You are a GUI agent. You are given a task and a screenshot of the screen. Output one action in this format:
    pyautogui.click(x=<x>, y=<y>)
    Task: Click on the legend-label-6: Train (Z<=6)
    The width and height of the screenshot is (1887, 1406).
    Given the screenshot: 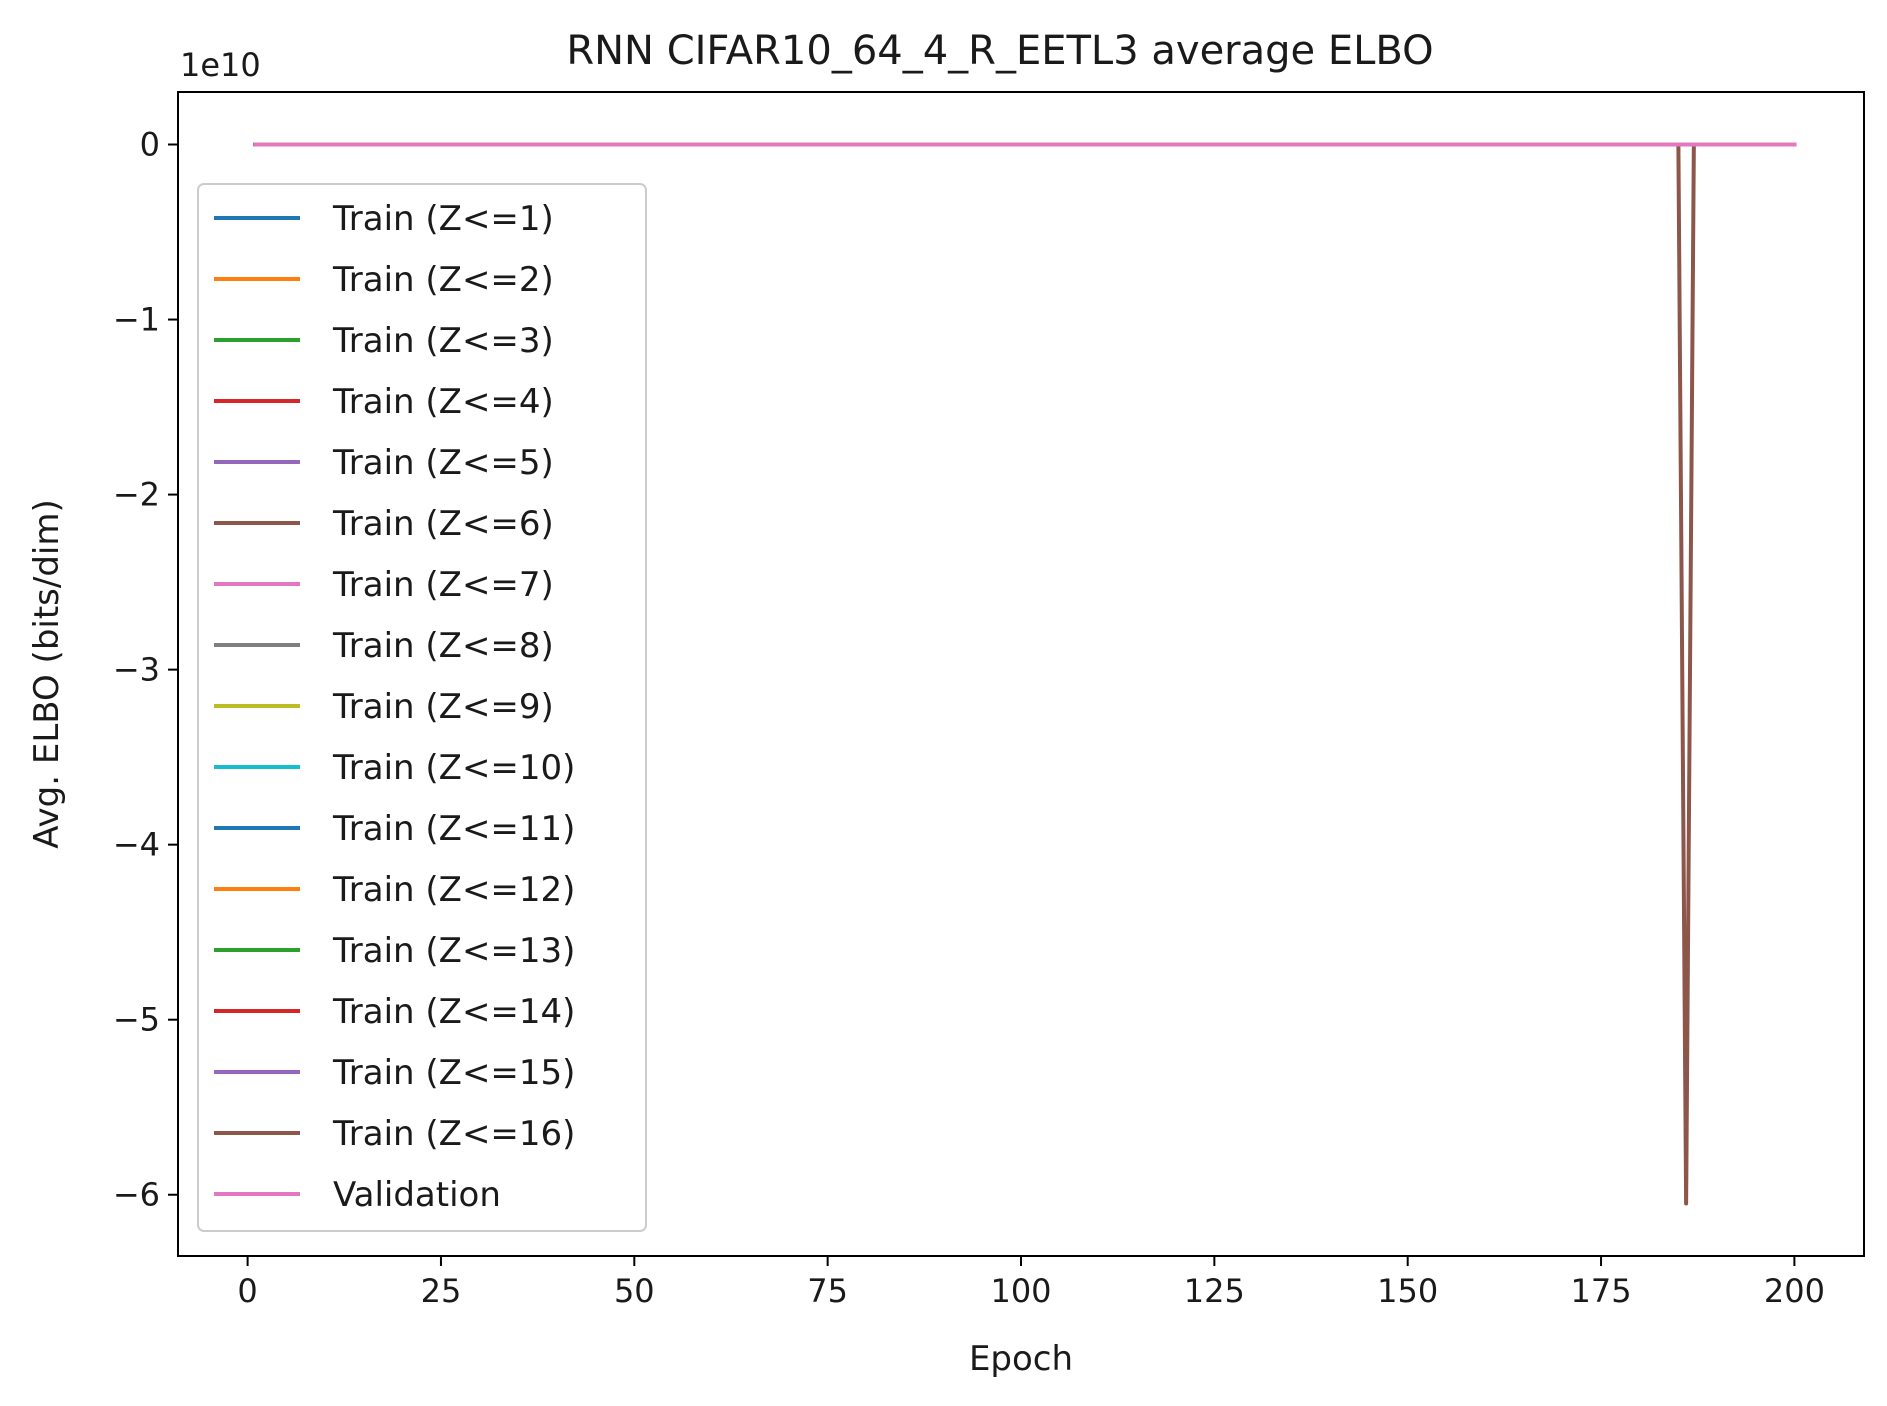 What is the action you would take?
    pyautogui.click(x=443, y=524)
    